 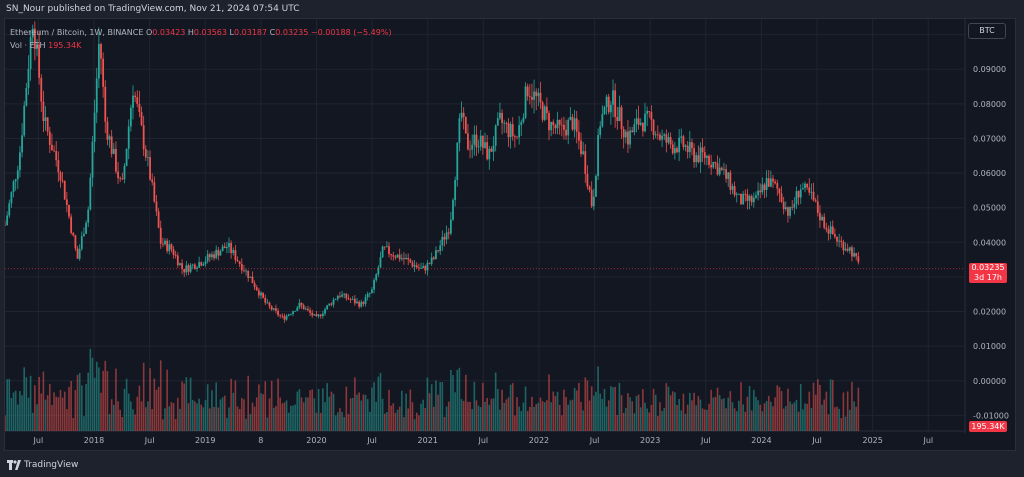 I want to click on tradingview-logo-icon, so click(x=14, y=466).